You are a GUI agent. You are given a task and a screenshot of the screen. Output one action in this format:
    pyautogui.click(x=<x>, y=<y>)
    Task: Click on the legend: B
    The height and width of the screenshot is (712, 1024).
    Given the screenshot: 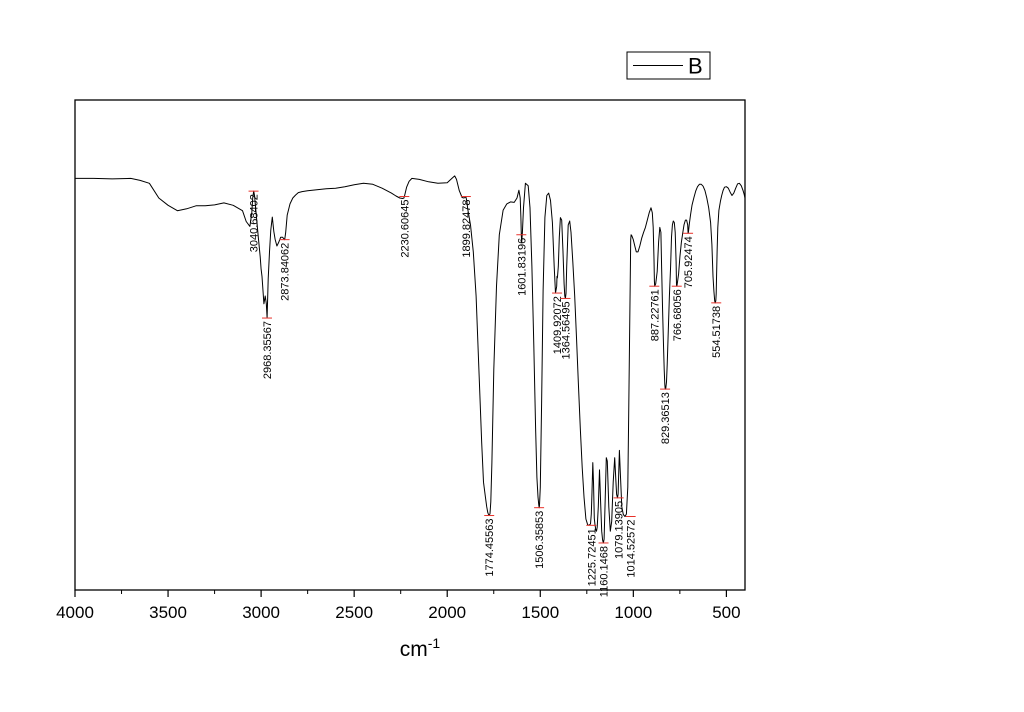 What is the action you would take?
    pyautogui.click(x=668, y=65)
    